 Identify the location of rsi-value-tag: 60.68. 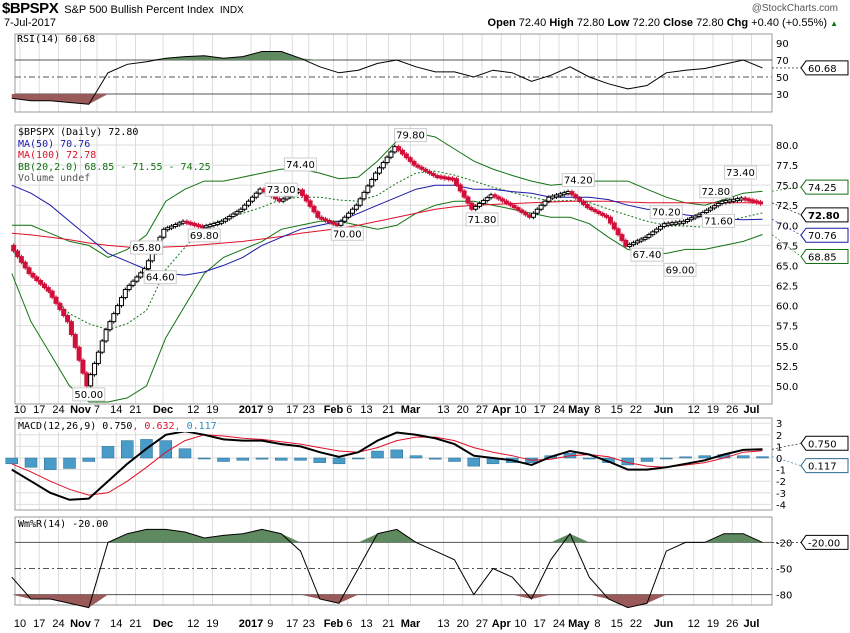
(822, 69).